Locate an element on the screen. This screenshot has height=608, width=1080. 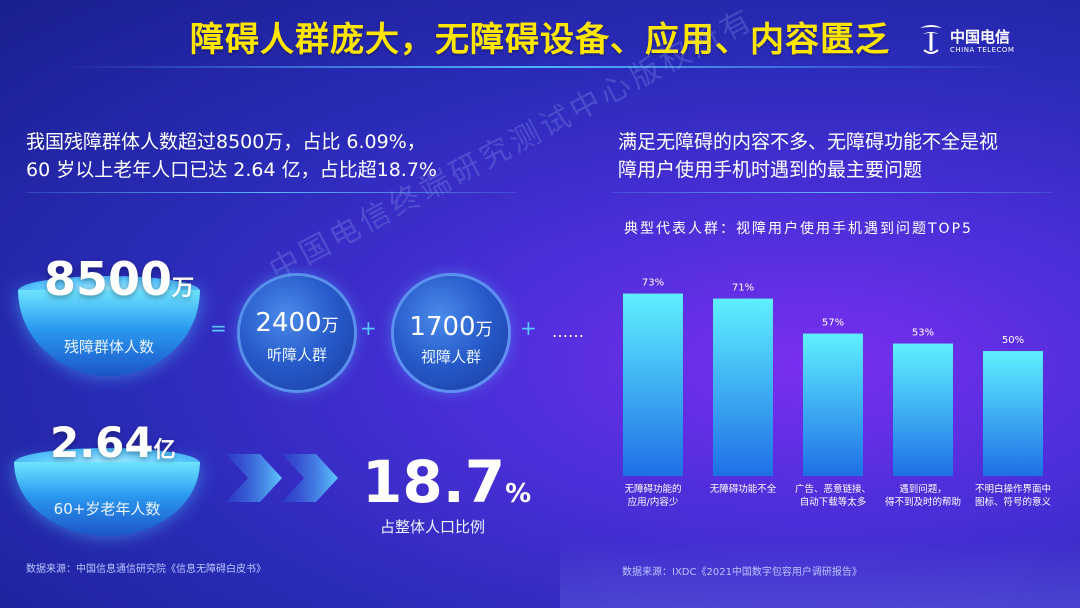
plus-sign-1: + is located at coordinates (368, 328).